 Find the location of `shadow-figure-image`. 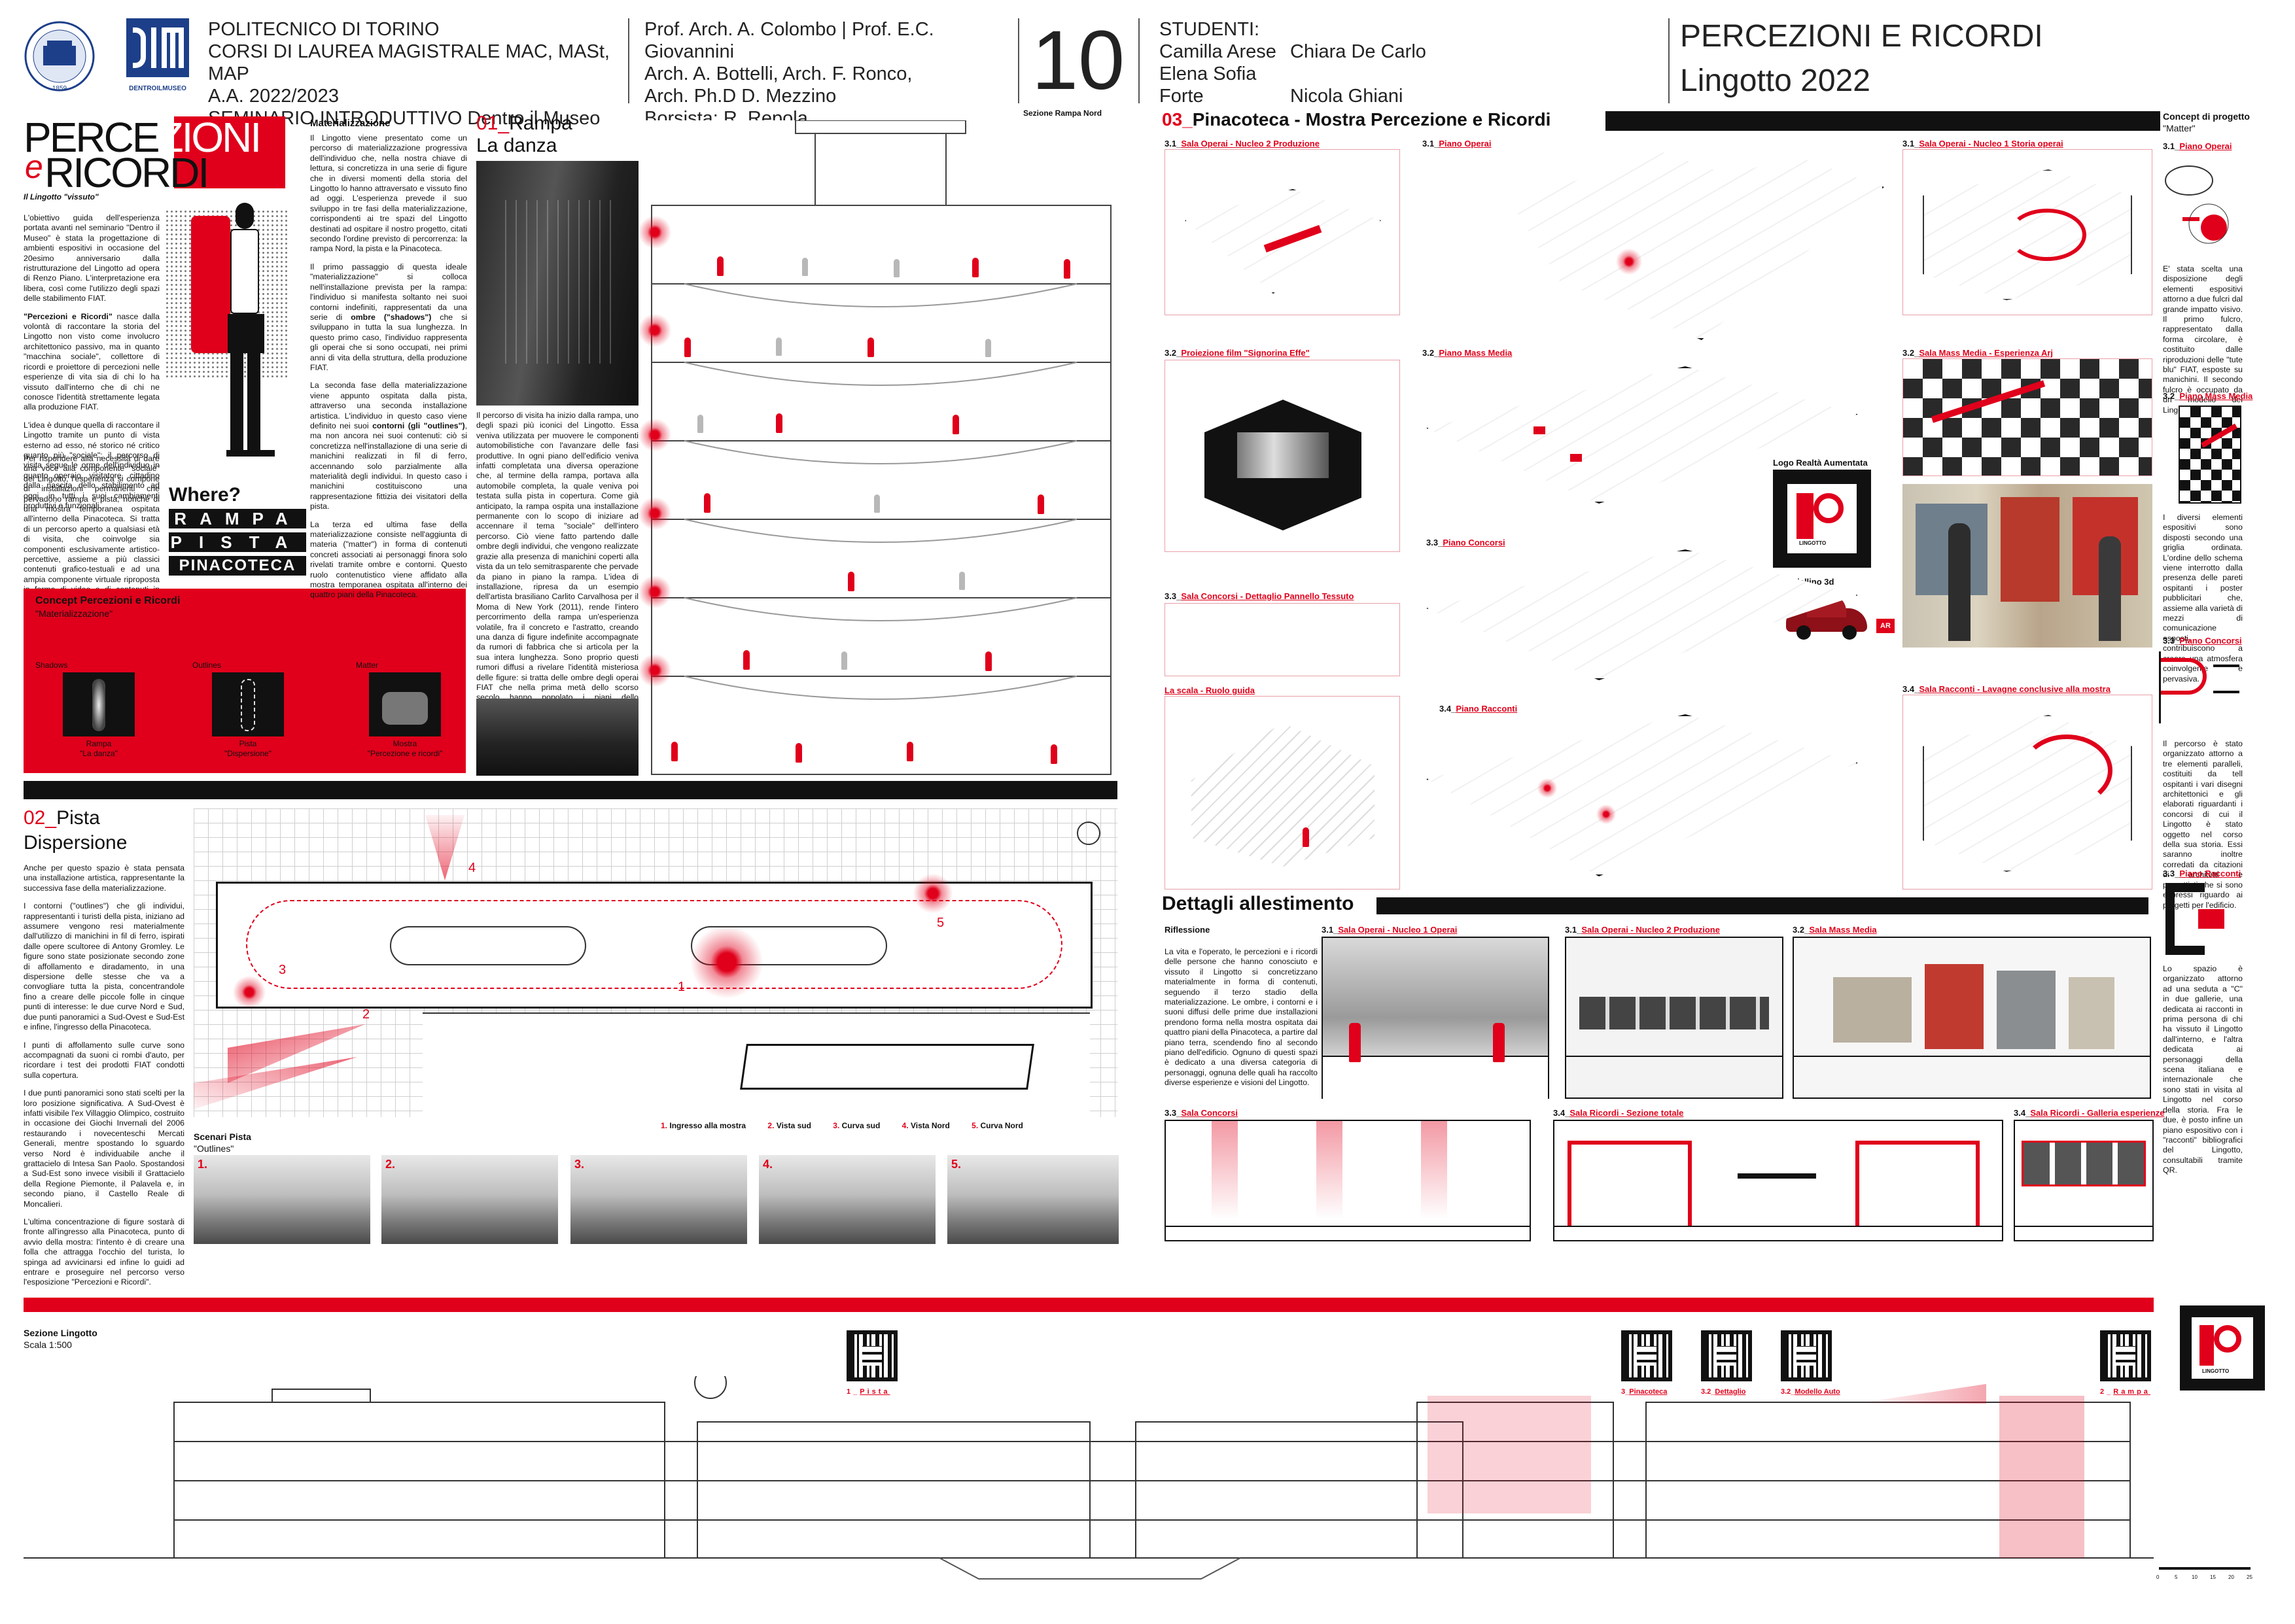

shadow-figure-image is located at coordinates (99, 704).